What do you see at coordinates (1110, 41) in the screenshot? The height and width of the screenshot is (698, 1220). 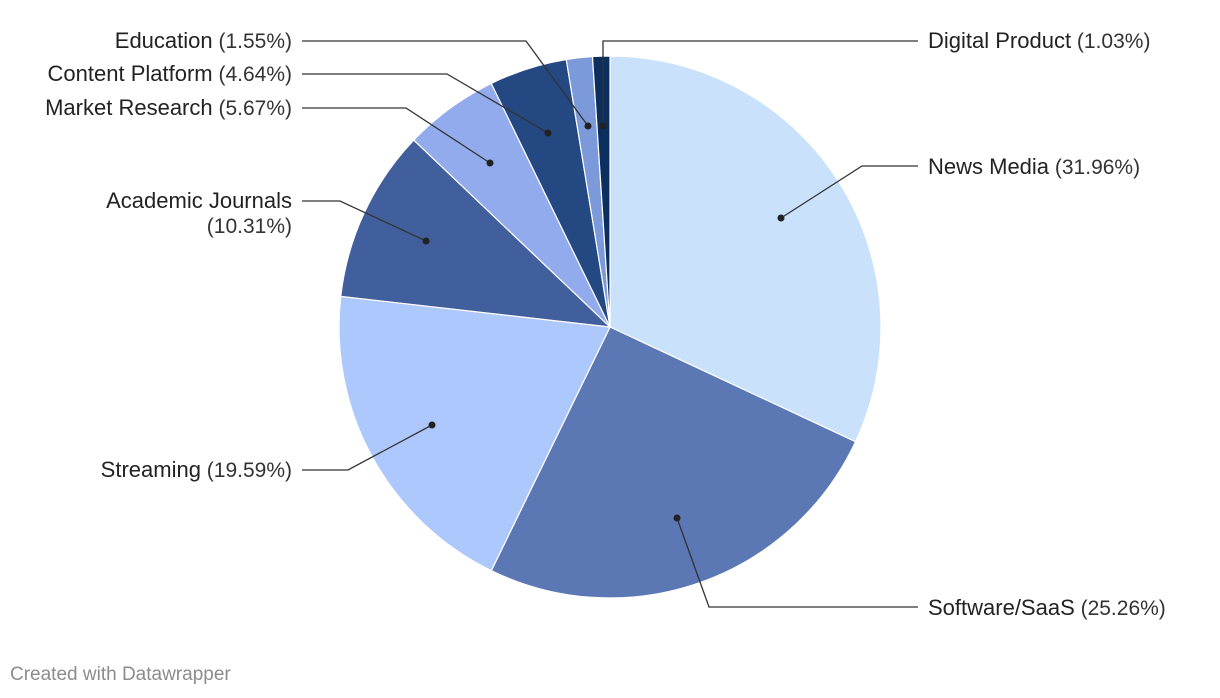 I see `slice-label-percent: (1.03%)` at bounding box center [1110, 41].